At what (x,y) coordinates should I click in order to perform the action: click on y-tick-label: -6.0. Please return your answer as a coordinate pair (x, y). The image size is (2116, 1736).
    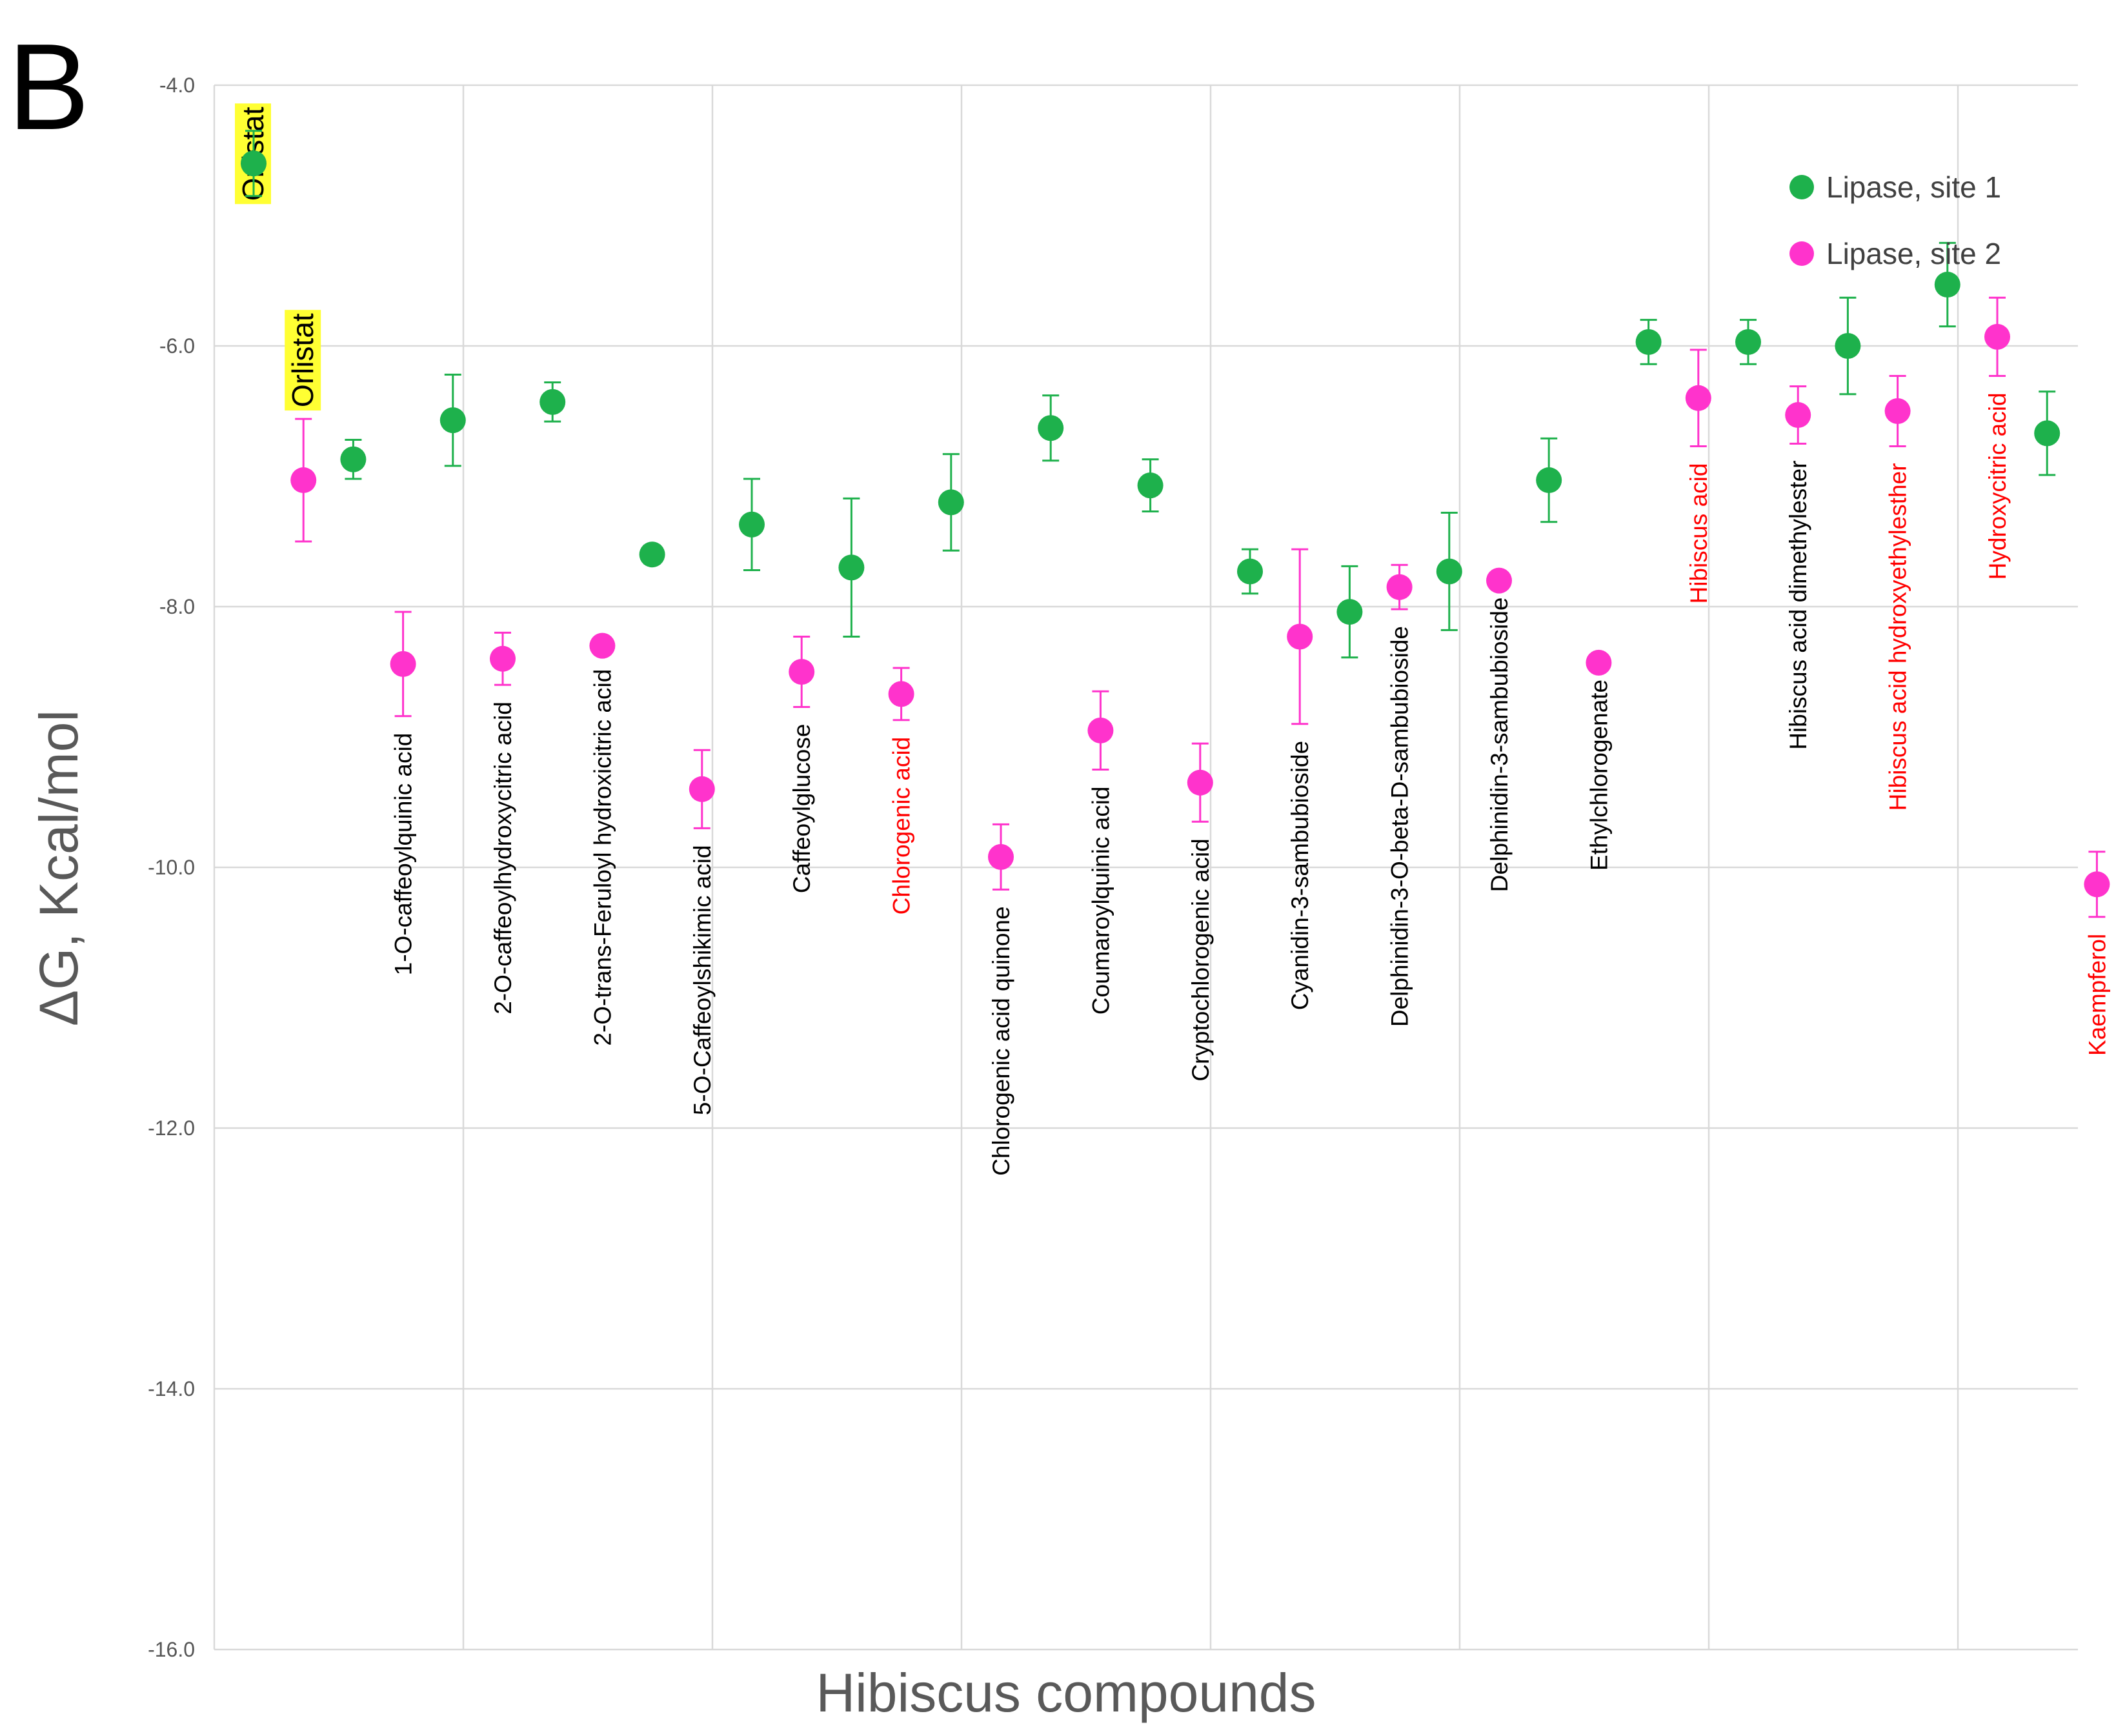
    Looking at the image, I should click on (177, 346).